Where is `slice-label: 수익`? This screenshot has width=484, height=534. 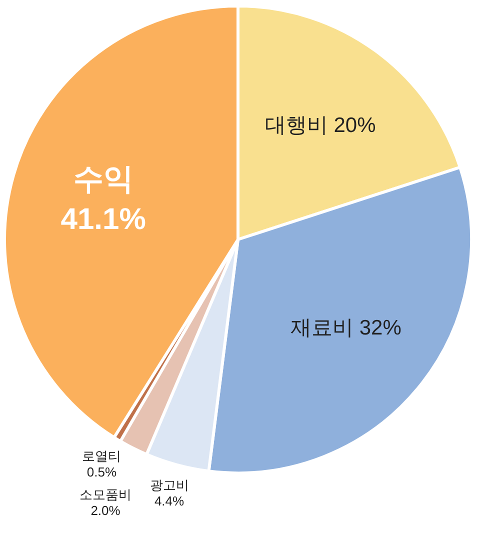 slice-label: 수익 is located at coordinates (103, 179).